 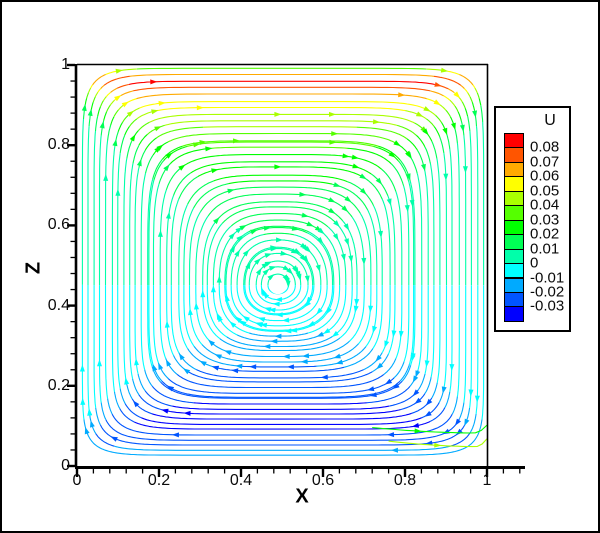 I want to click on legend-level-label: 0.05, so click(x=545, y=191).